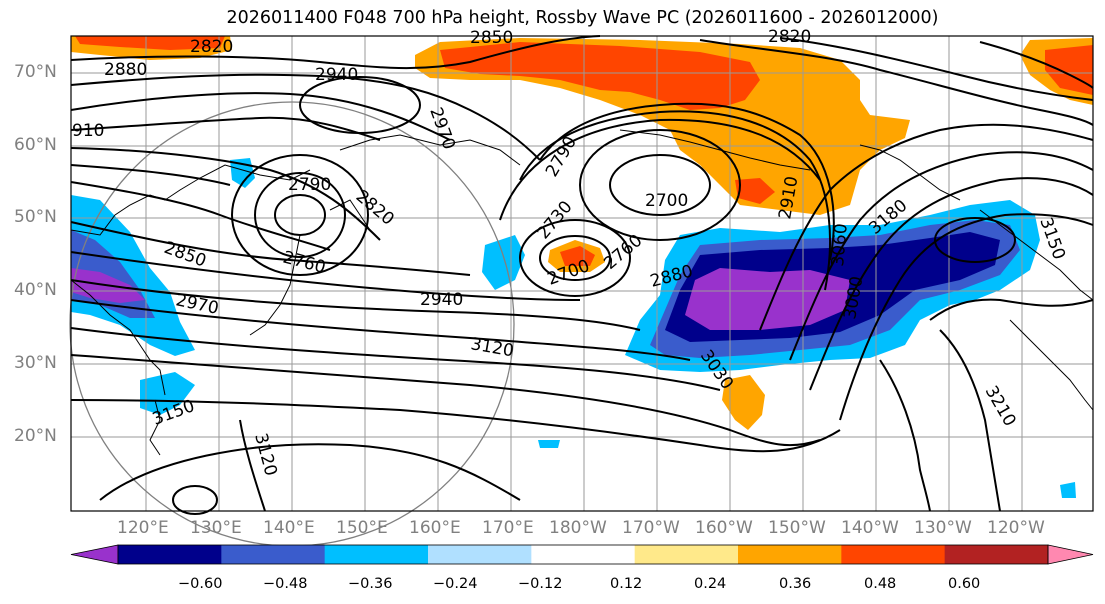 This screenshot has height=604, width=1105. What do you see at coordinates (143, 528) in the screenshot?
I see `longitude-label: 120°E` at bounding box center [143, 528].